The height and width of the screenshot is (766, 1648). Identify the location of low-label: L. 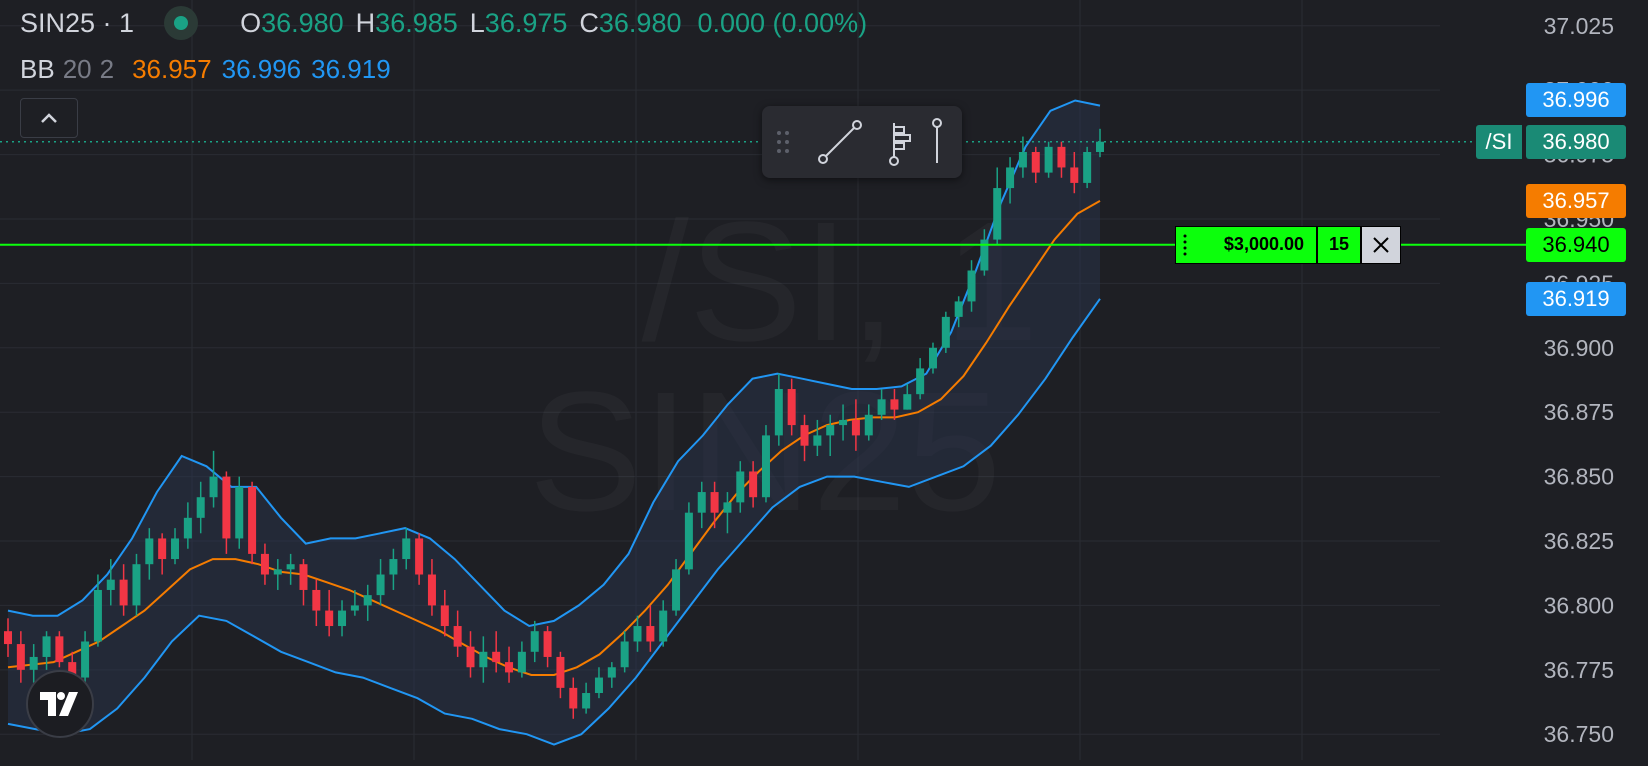
(477, 22).